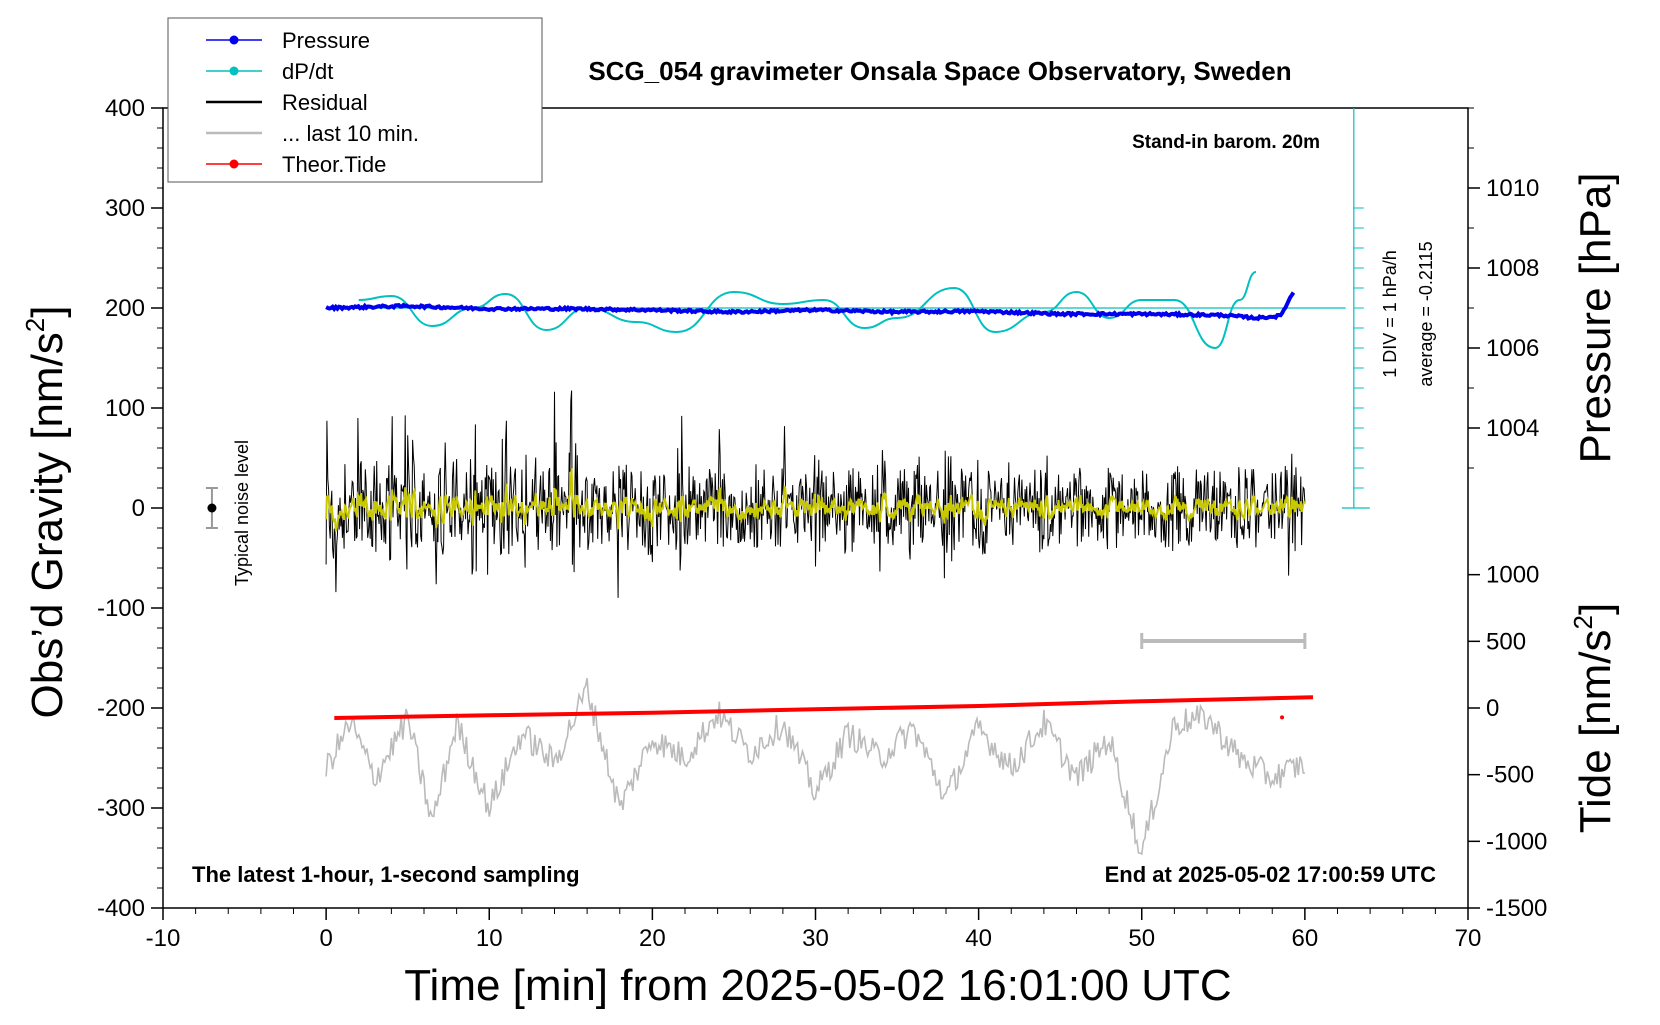 The image size is (1660, 1025). I want to click on legend-label: Residual, so click(325, 102).